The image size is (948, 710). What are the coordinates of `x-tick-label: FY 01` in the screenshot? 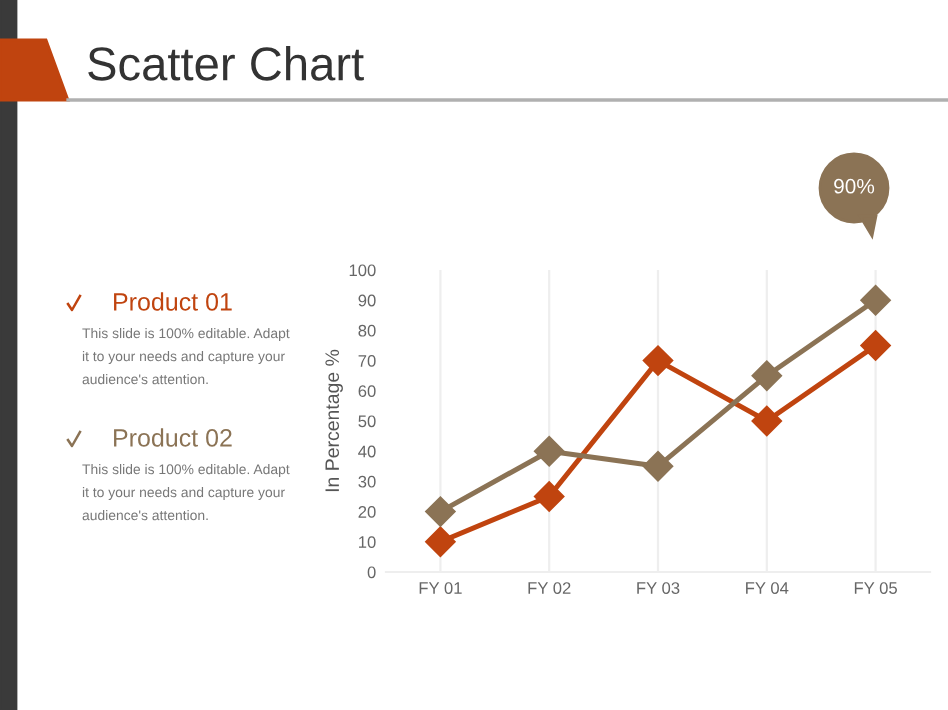 It's located at (440, 588).